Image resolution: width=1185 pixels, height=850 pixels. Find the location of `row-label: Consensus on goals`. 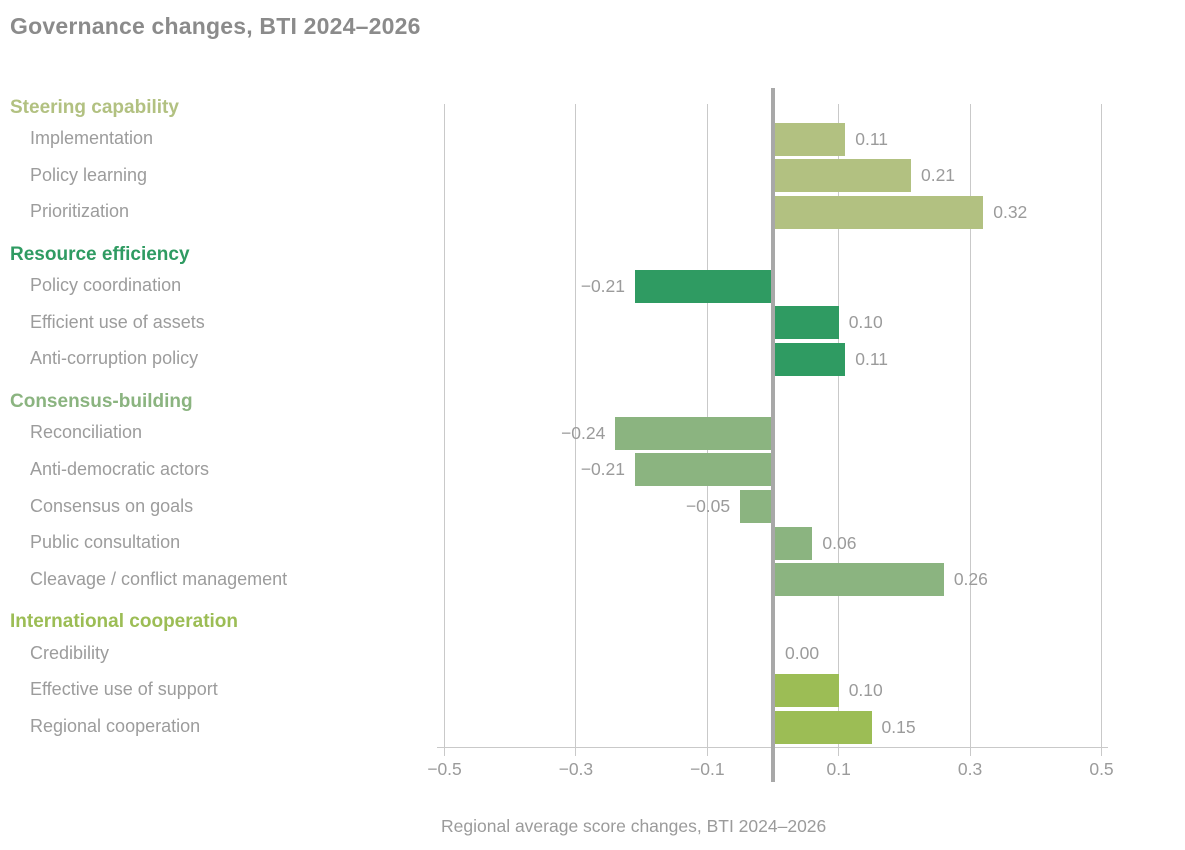

row-label: Consensus on goals is located at coordinates (112, 505).